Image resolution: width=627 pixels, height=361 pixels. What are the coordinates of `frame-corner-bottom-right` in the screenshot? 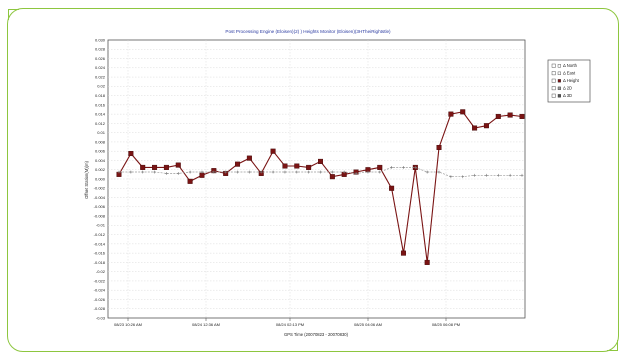 It's located at (612, 345).